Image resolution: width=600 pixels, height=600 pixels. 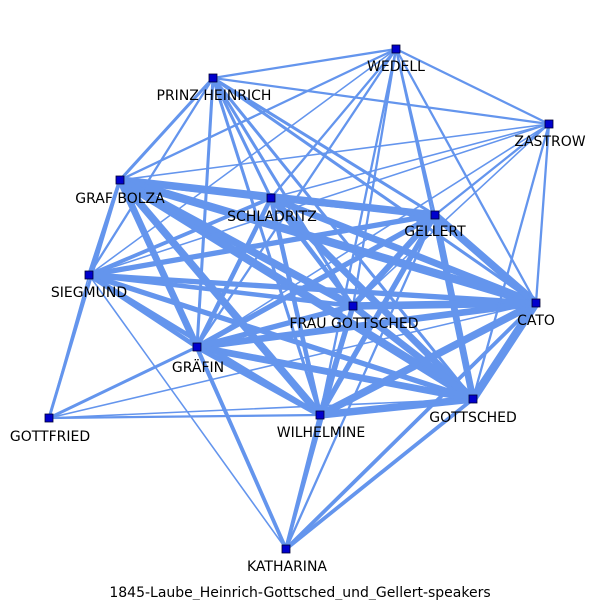 What do you see at coordinates (271, 198) in the screenshot?
I see `node-schladritz` at bounding box center [271, 198].